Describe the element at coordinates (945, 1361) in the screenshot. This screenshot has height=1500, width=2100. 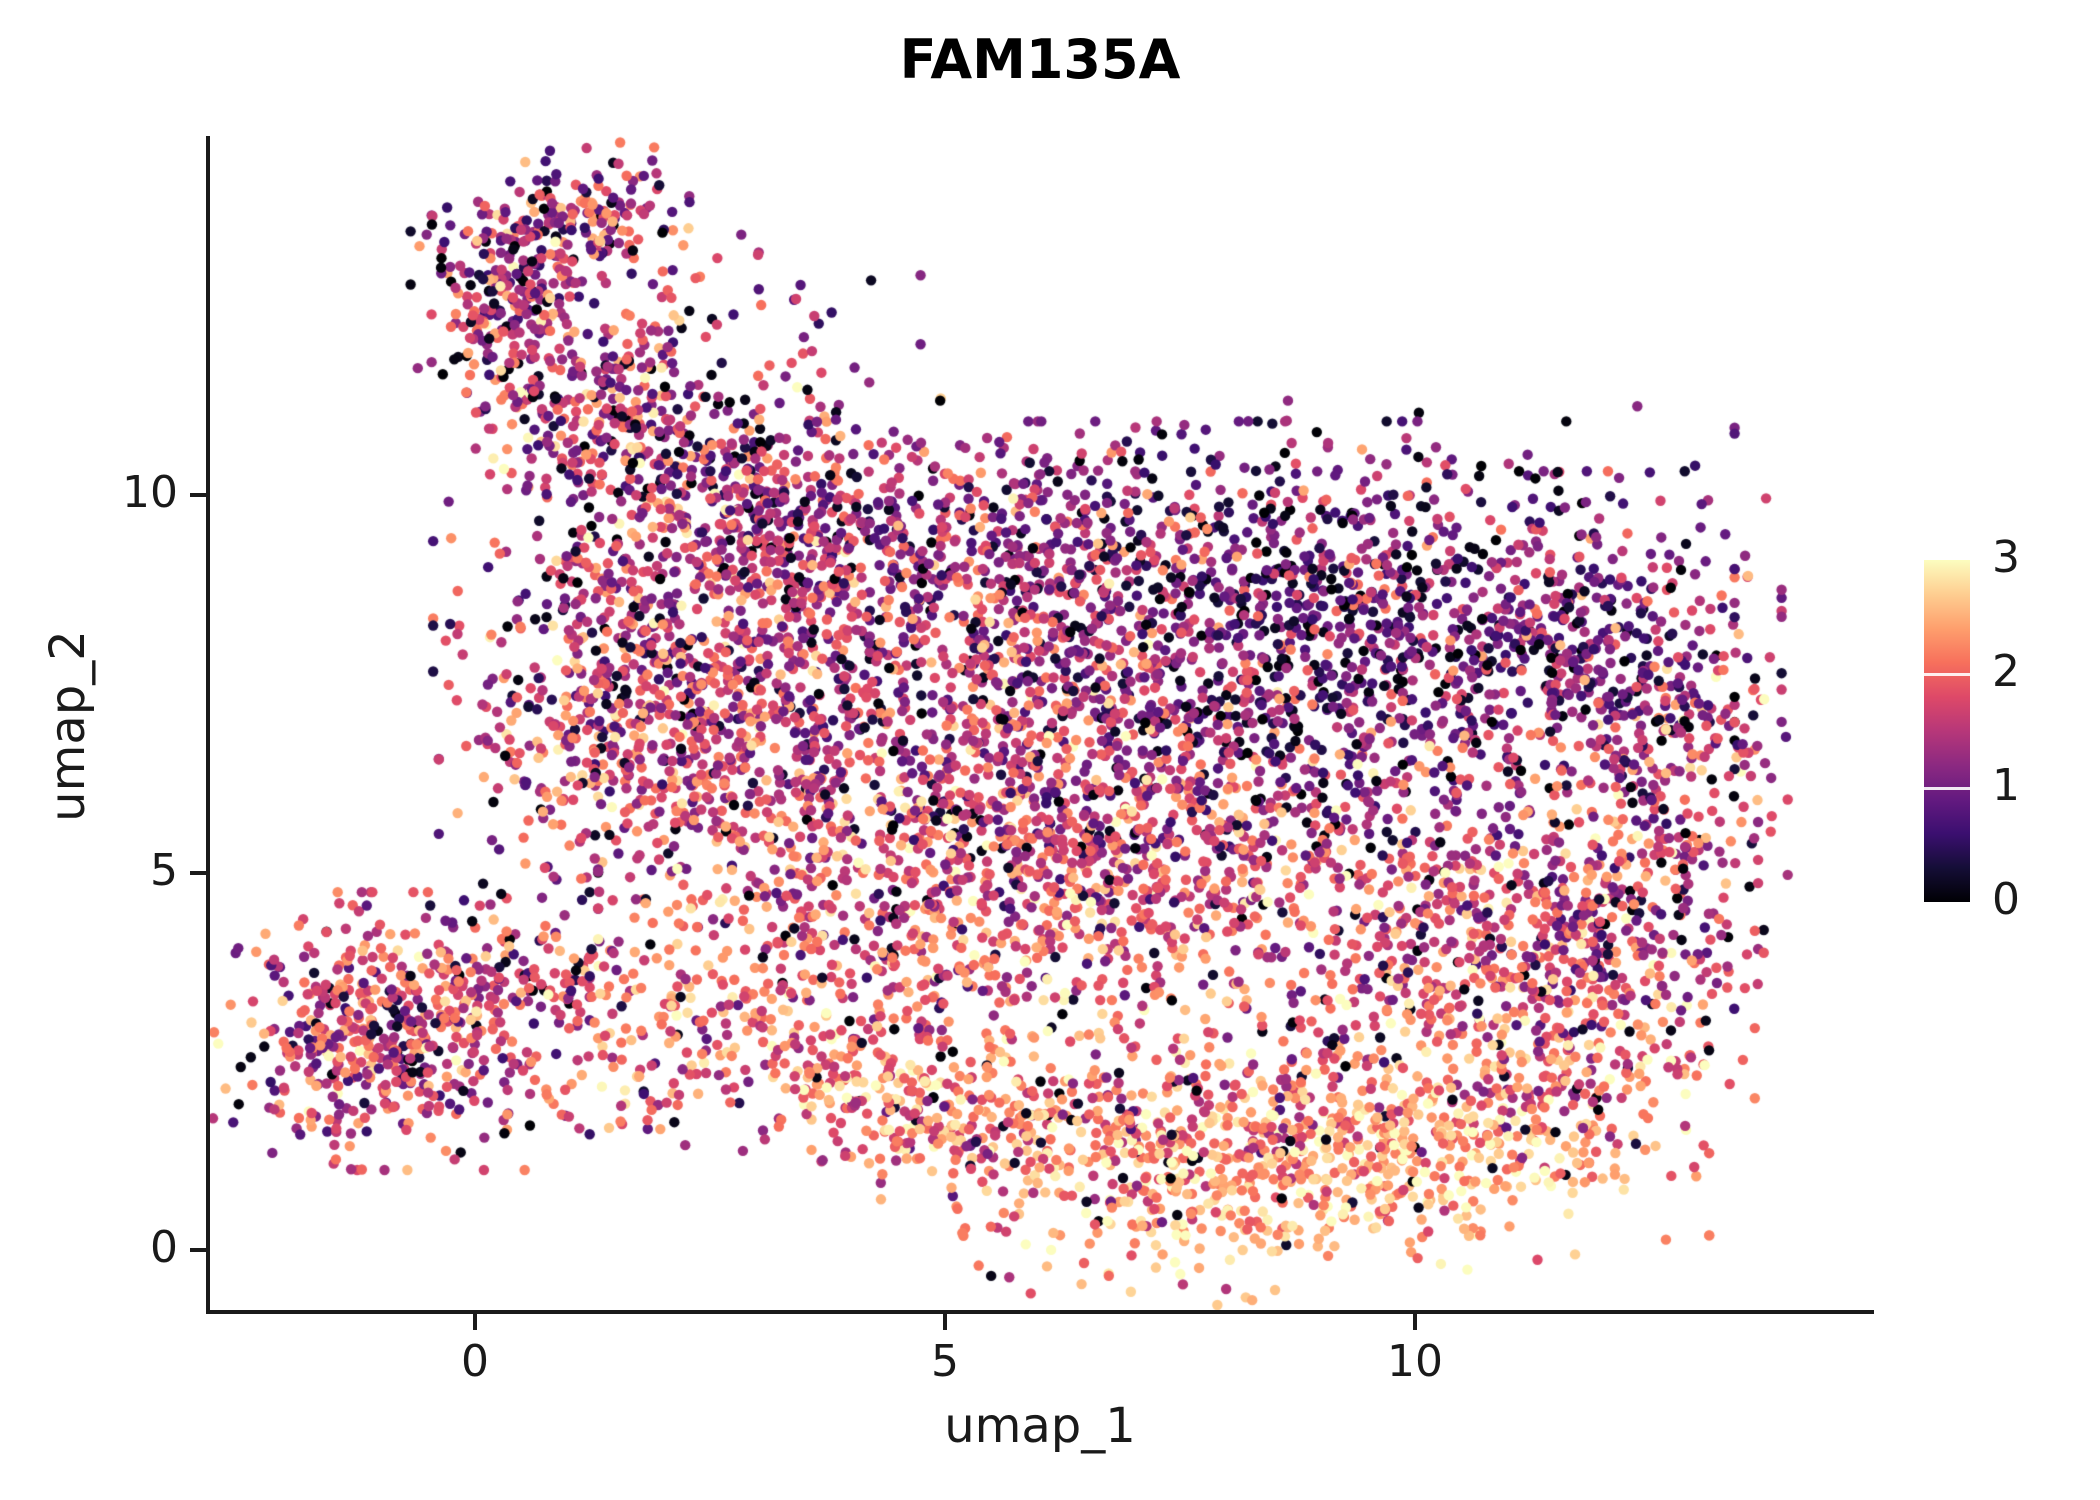
I see `x-tick-label: 5` at that location.